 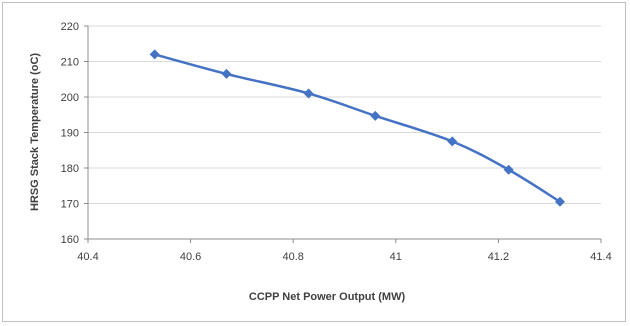 I want to click on x-tick-label: 41, so click(x=396, y=257).